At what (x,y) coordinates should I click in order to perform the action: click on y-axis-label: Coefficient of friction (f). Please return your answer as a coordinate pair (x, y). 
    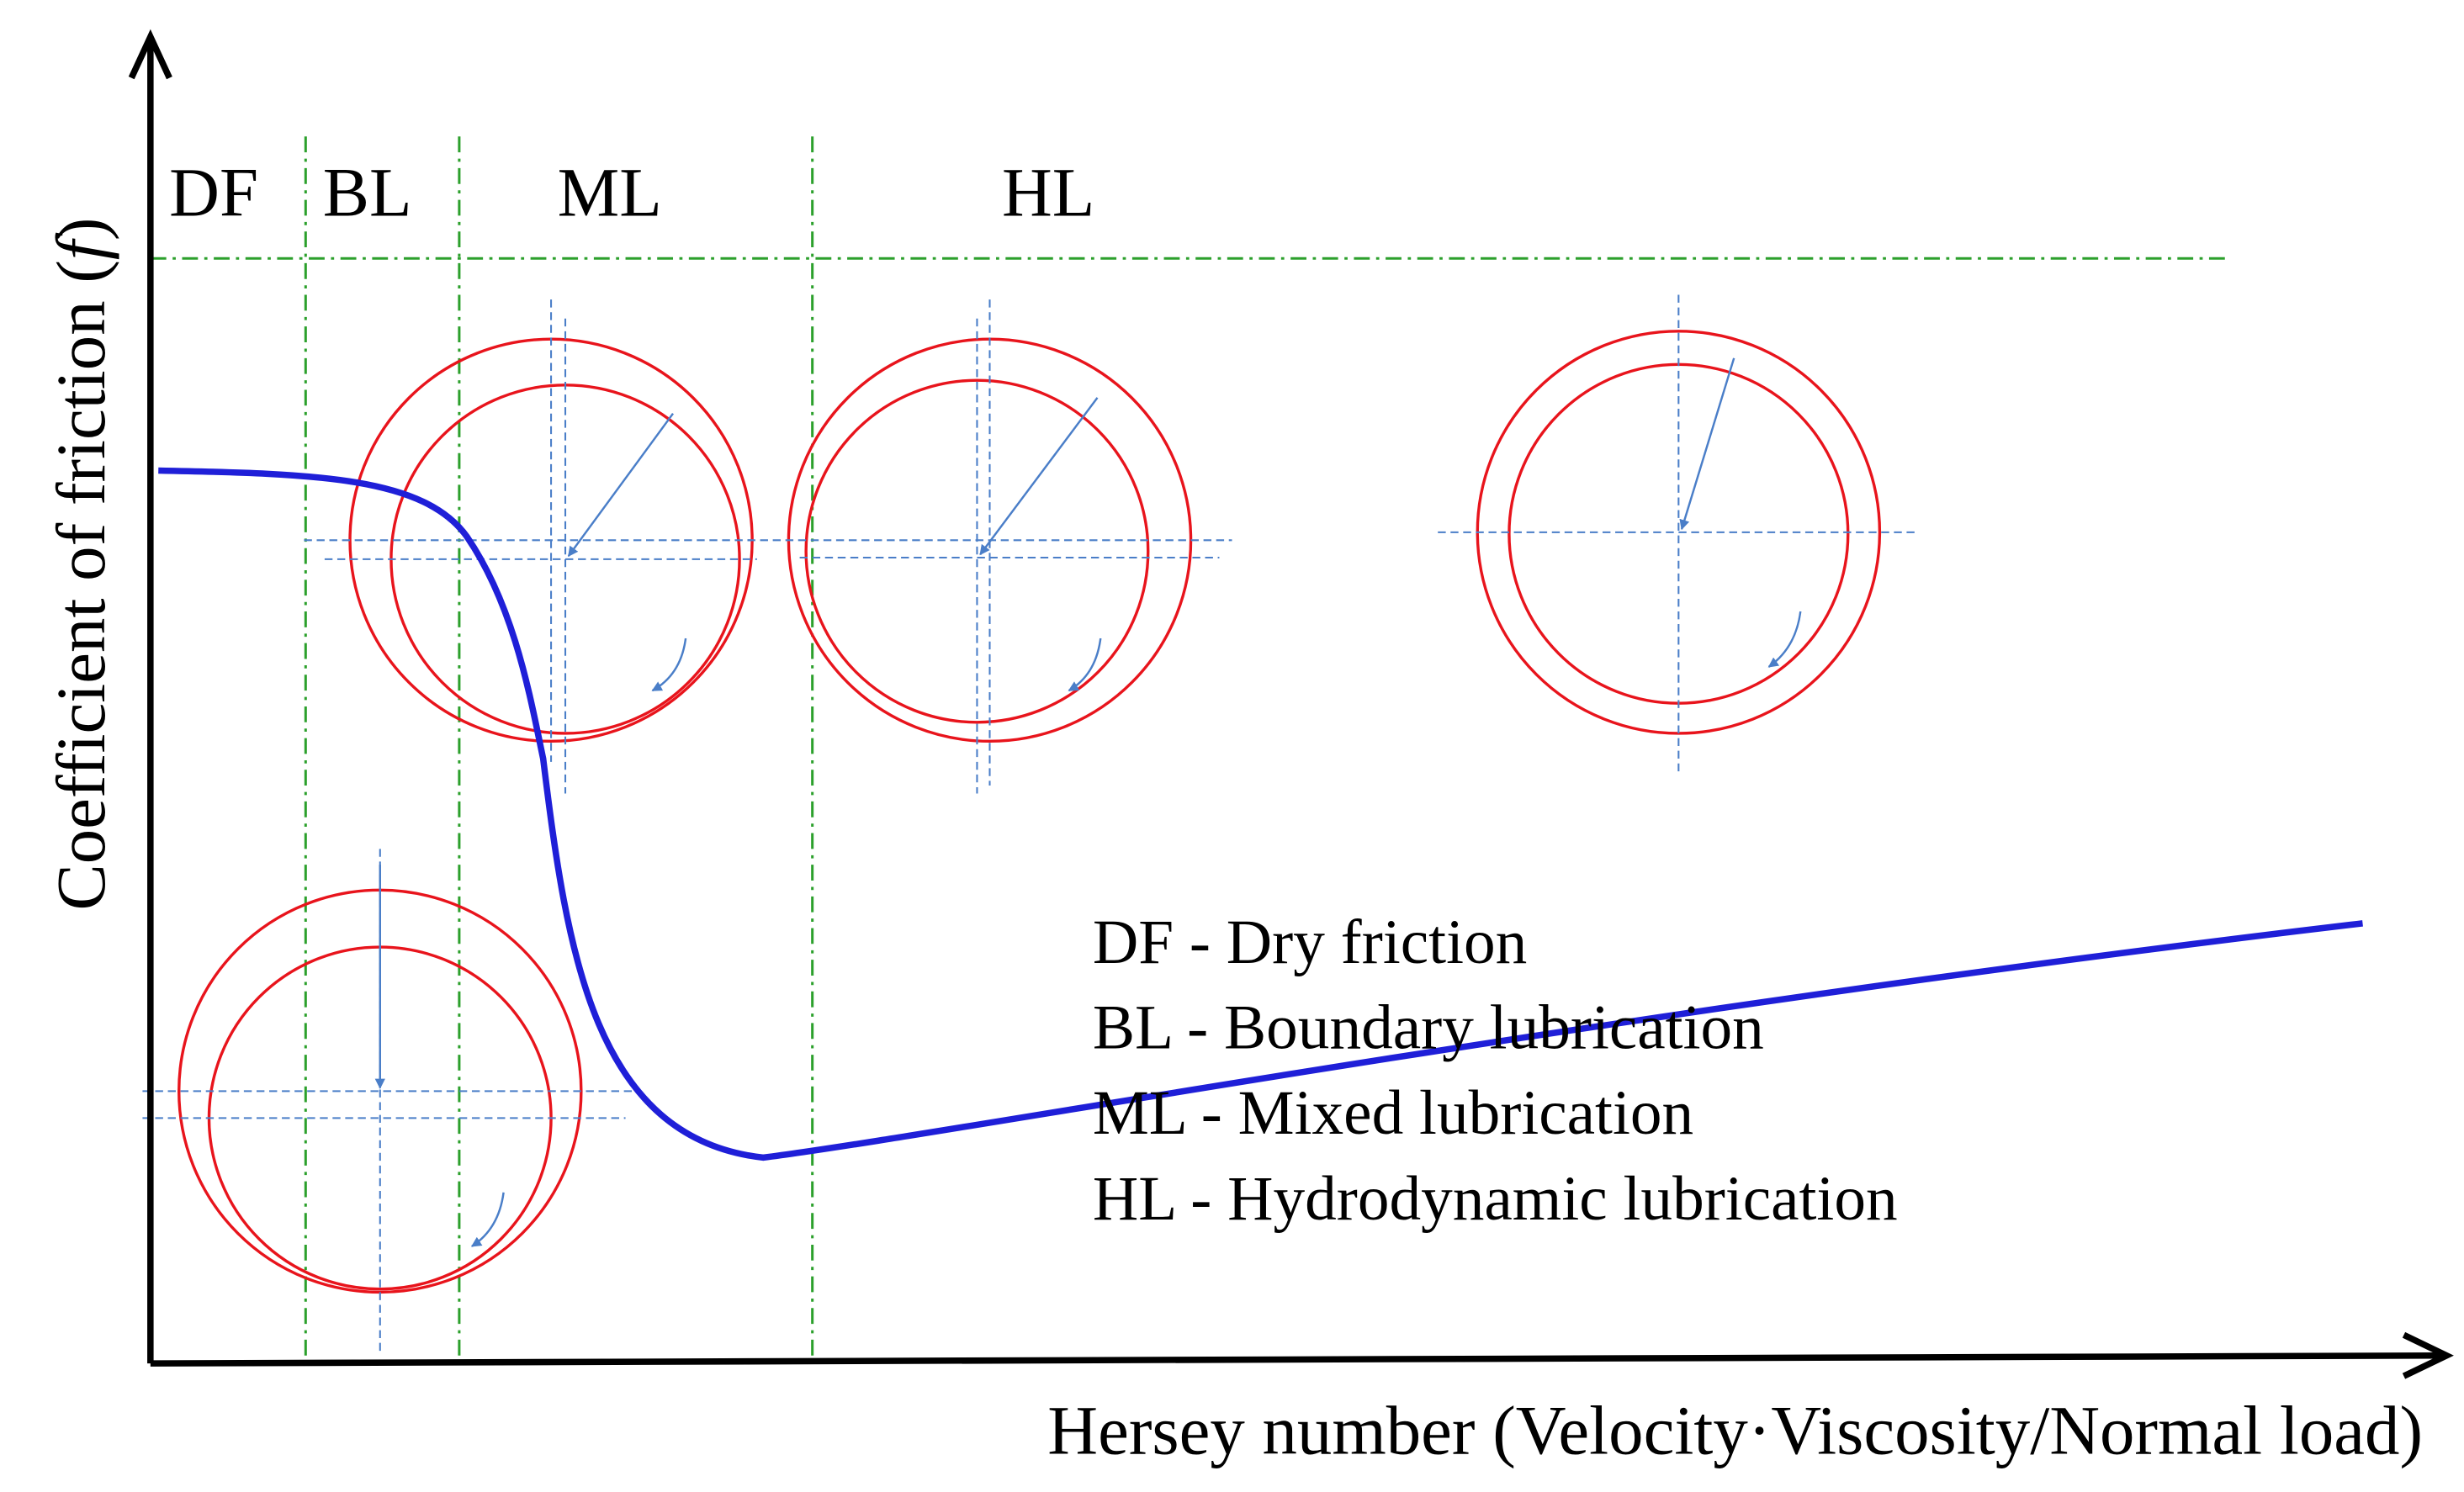
    Looking at the image, I should click on (81, 564).